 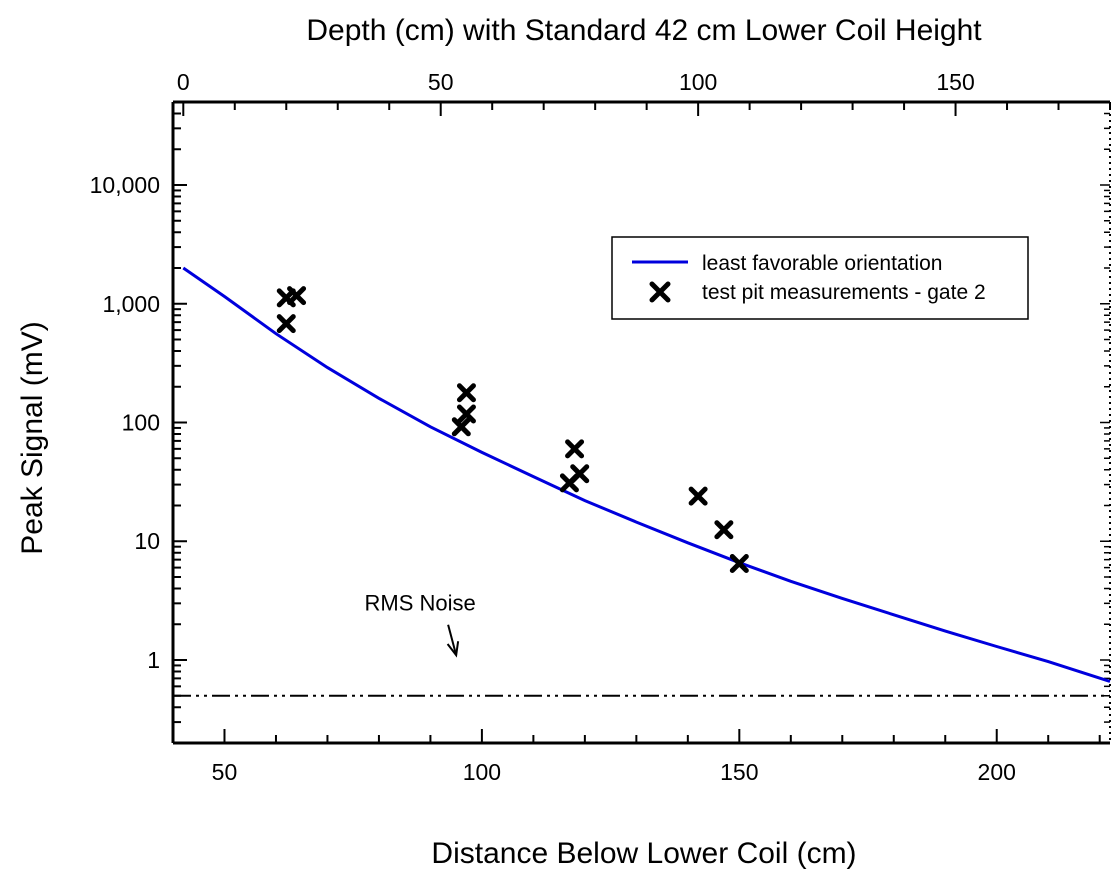 I want to click on x-tick-label: 100, so click(x=482, y=772).